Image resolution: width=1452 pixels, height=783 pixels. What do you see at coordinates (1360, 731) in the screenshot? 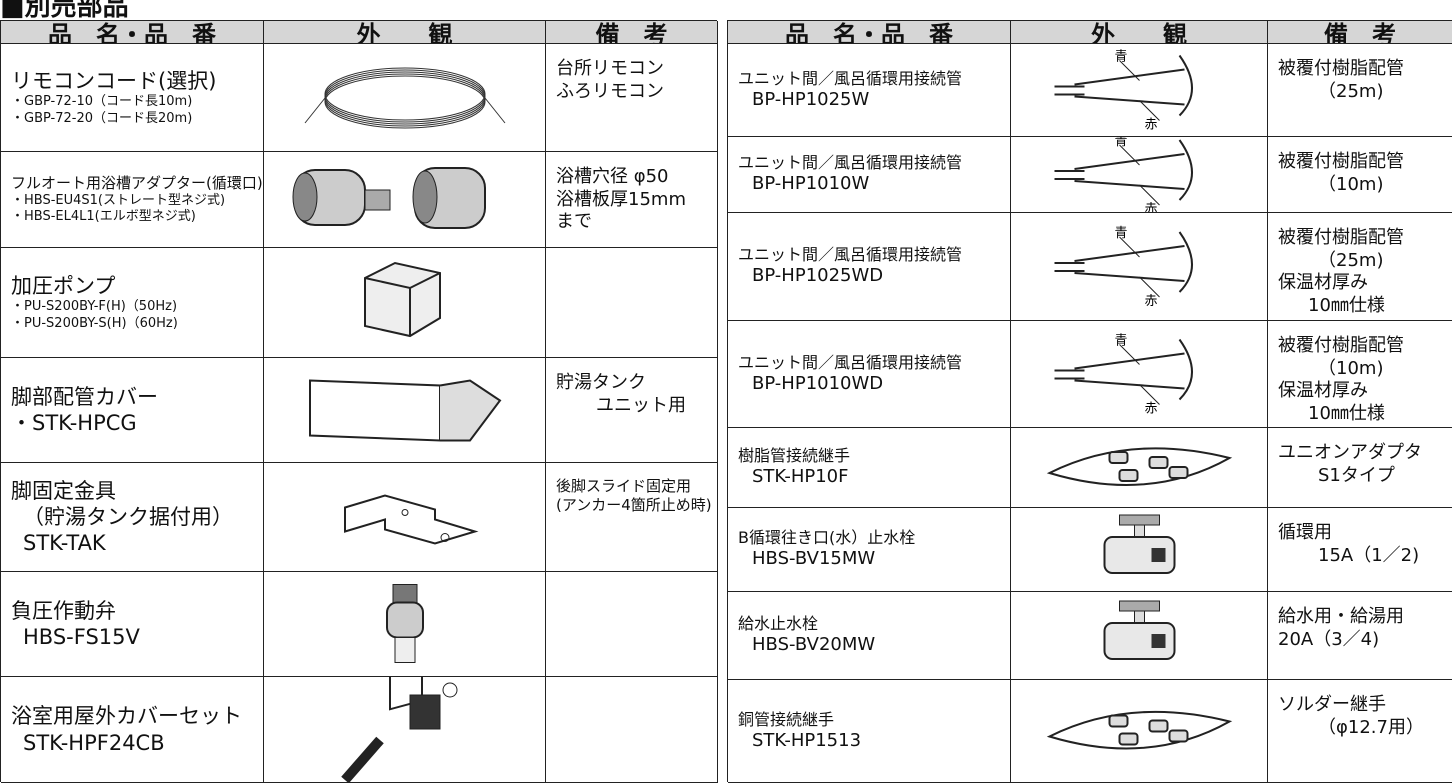
I see `notes-cell: ソルダー継手 （φ12.7用）` at bounding box center [1360, 731].